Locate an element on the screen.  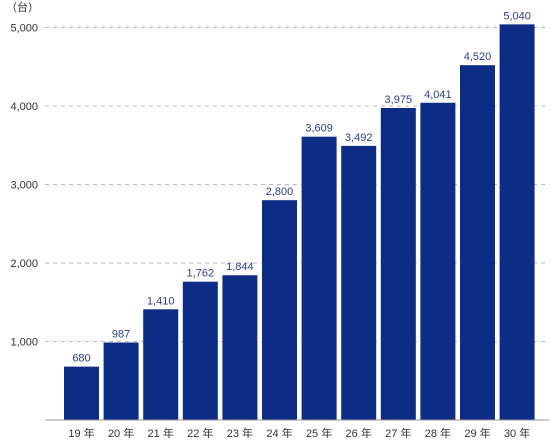
y-tick-label: 2,000 is located at coordinates (24, 264).